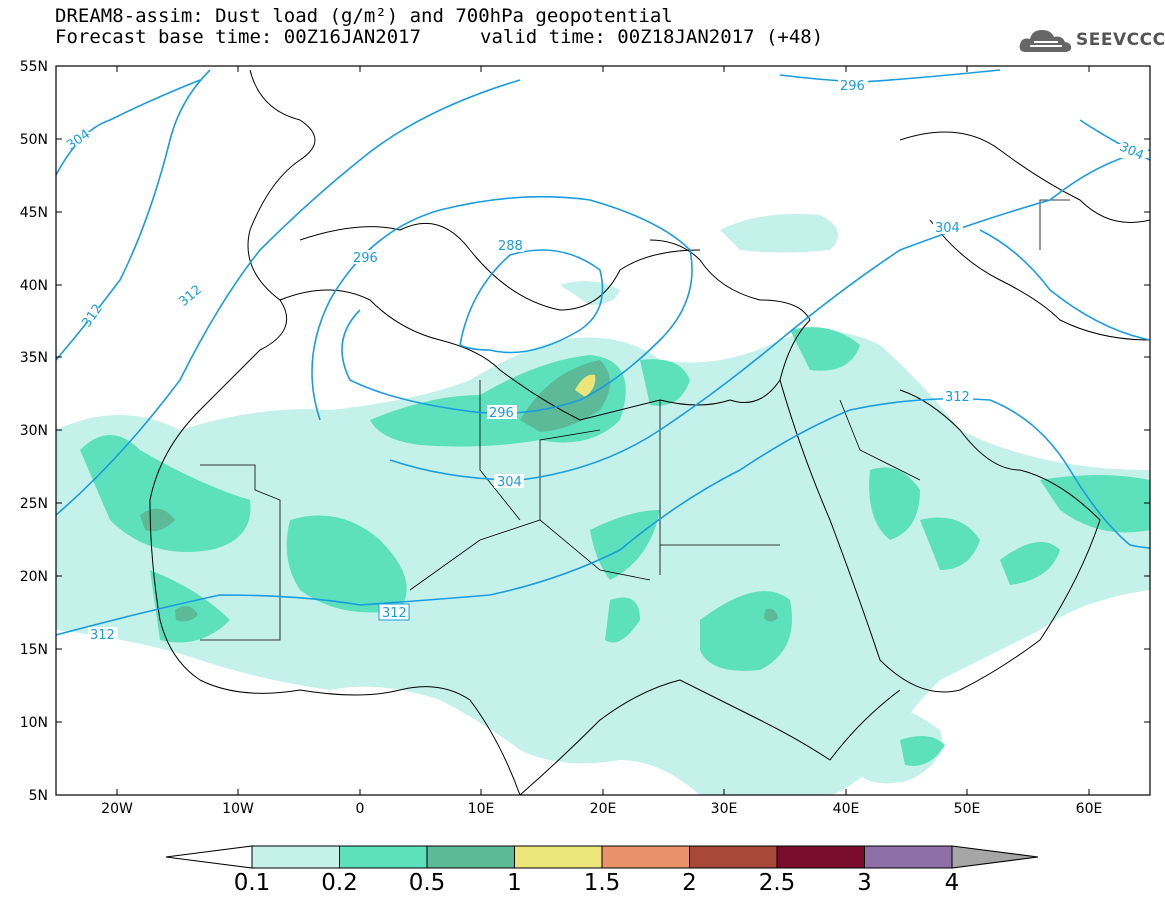 This screenshot has height=907, width=1165. I want to click on lat-label: 20N, so click(34, 577).